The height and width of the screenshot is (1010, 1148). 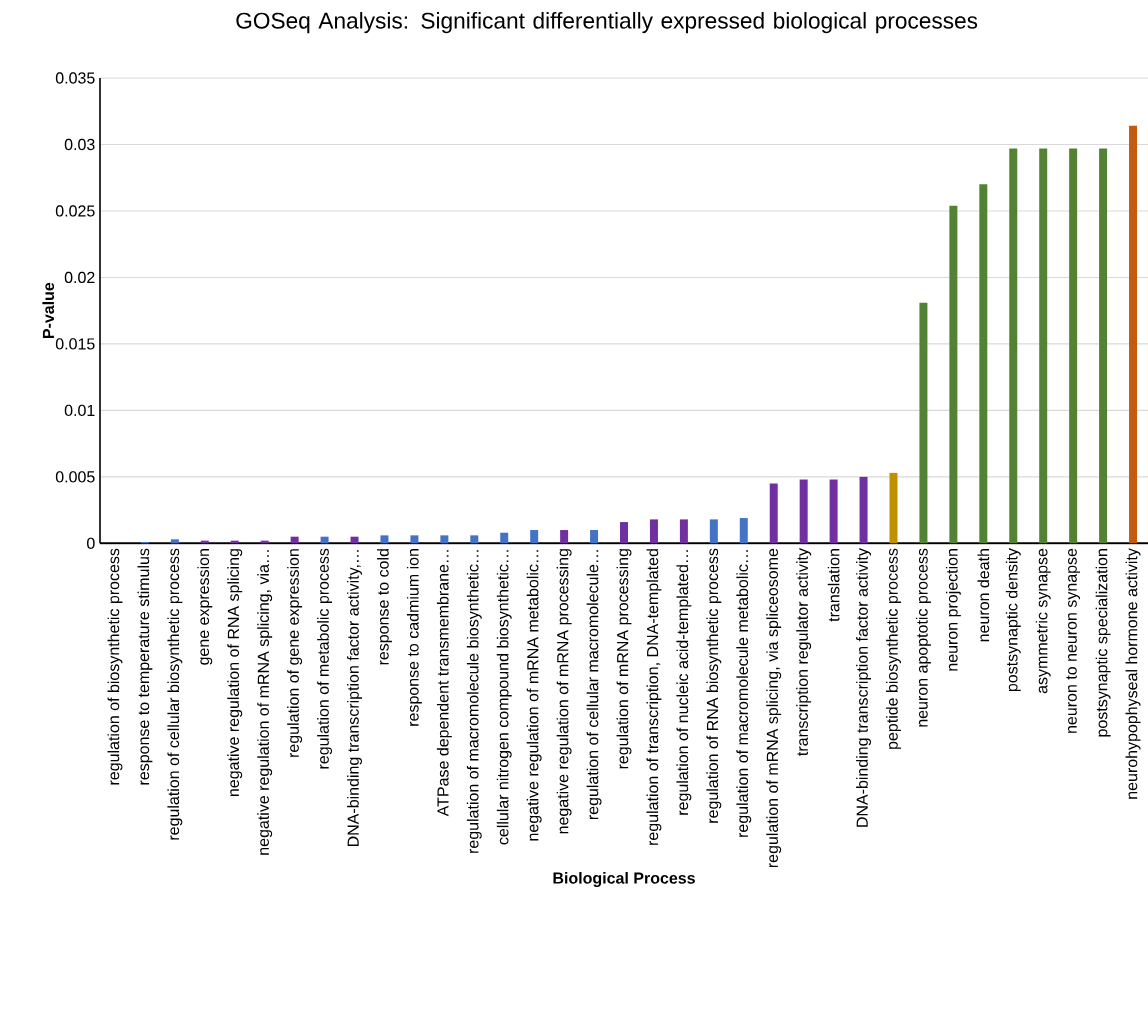 I want to click on y-tick-label: 0, so click(x=91, y=543).